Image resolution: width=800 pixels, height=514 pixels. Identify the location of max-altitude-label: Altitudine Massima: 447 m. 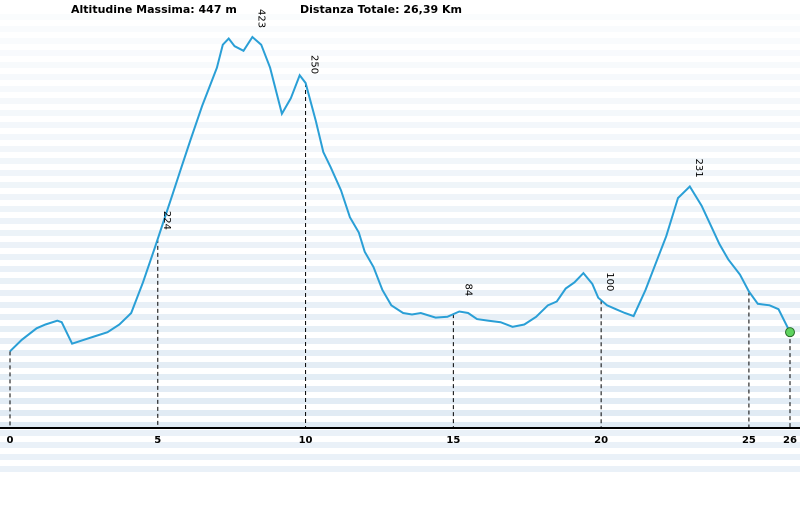
(154, 9).